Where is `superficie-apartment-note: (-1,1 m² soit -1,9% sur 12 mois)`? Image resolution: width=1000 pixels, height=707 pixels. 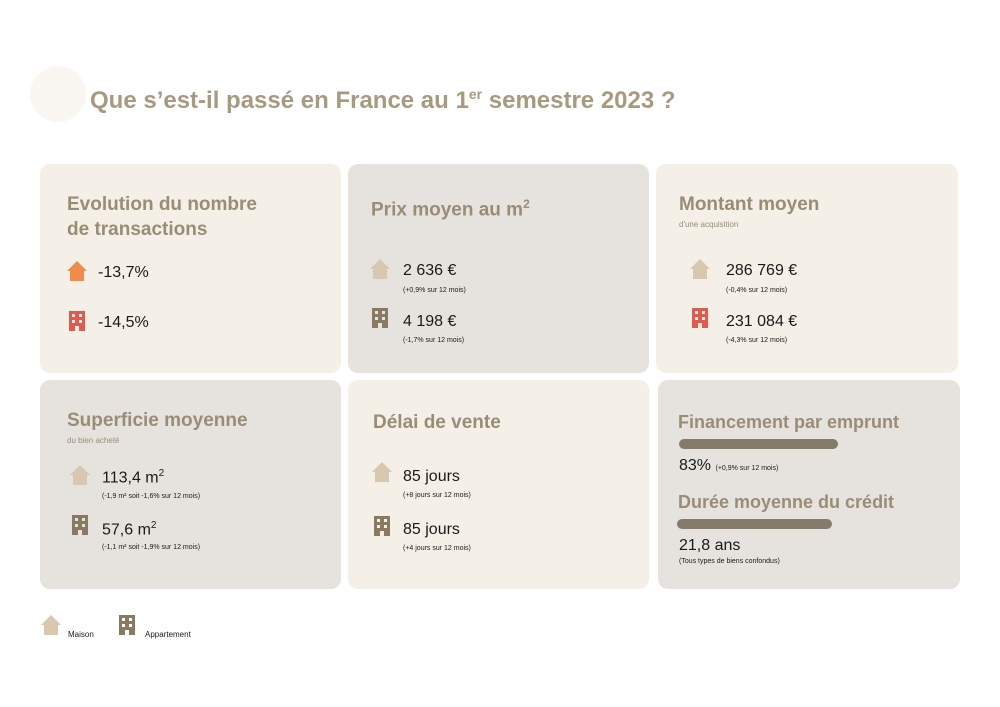
superficie-apartment-note: (-1,1 m² soit -1,9% sur 12 mois) is located at coordinates (151, 547).